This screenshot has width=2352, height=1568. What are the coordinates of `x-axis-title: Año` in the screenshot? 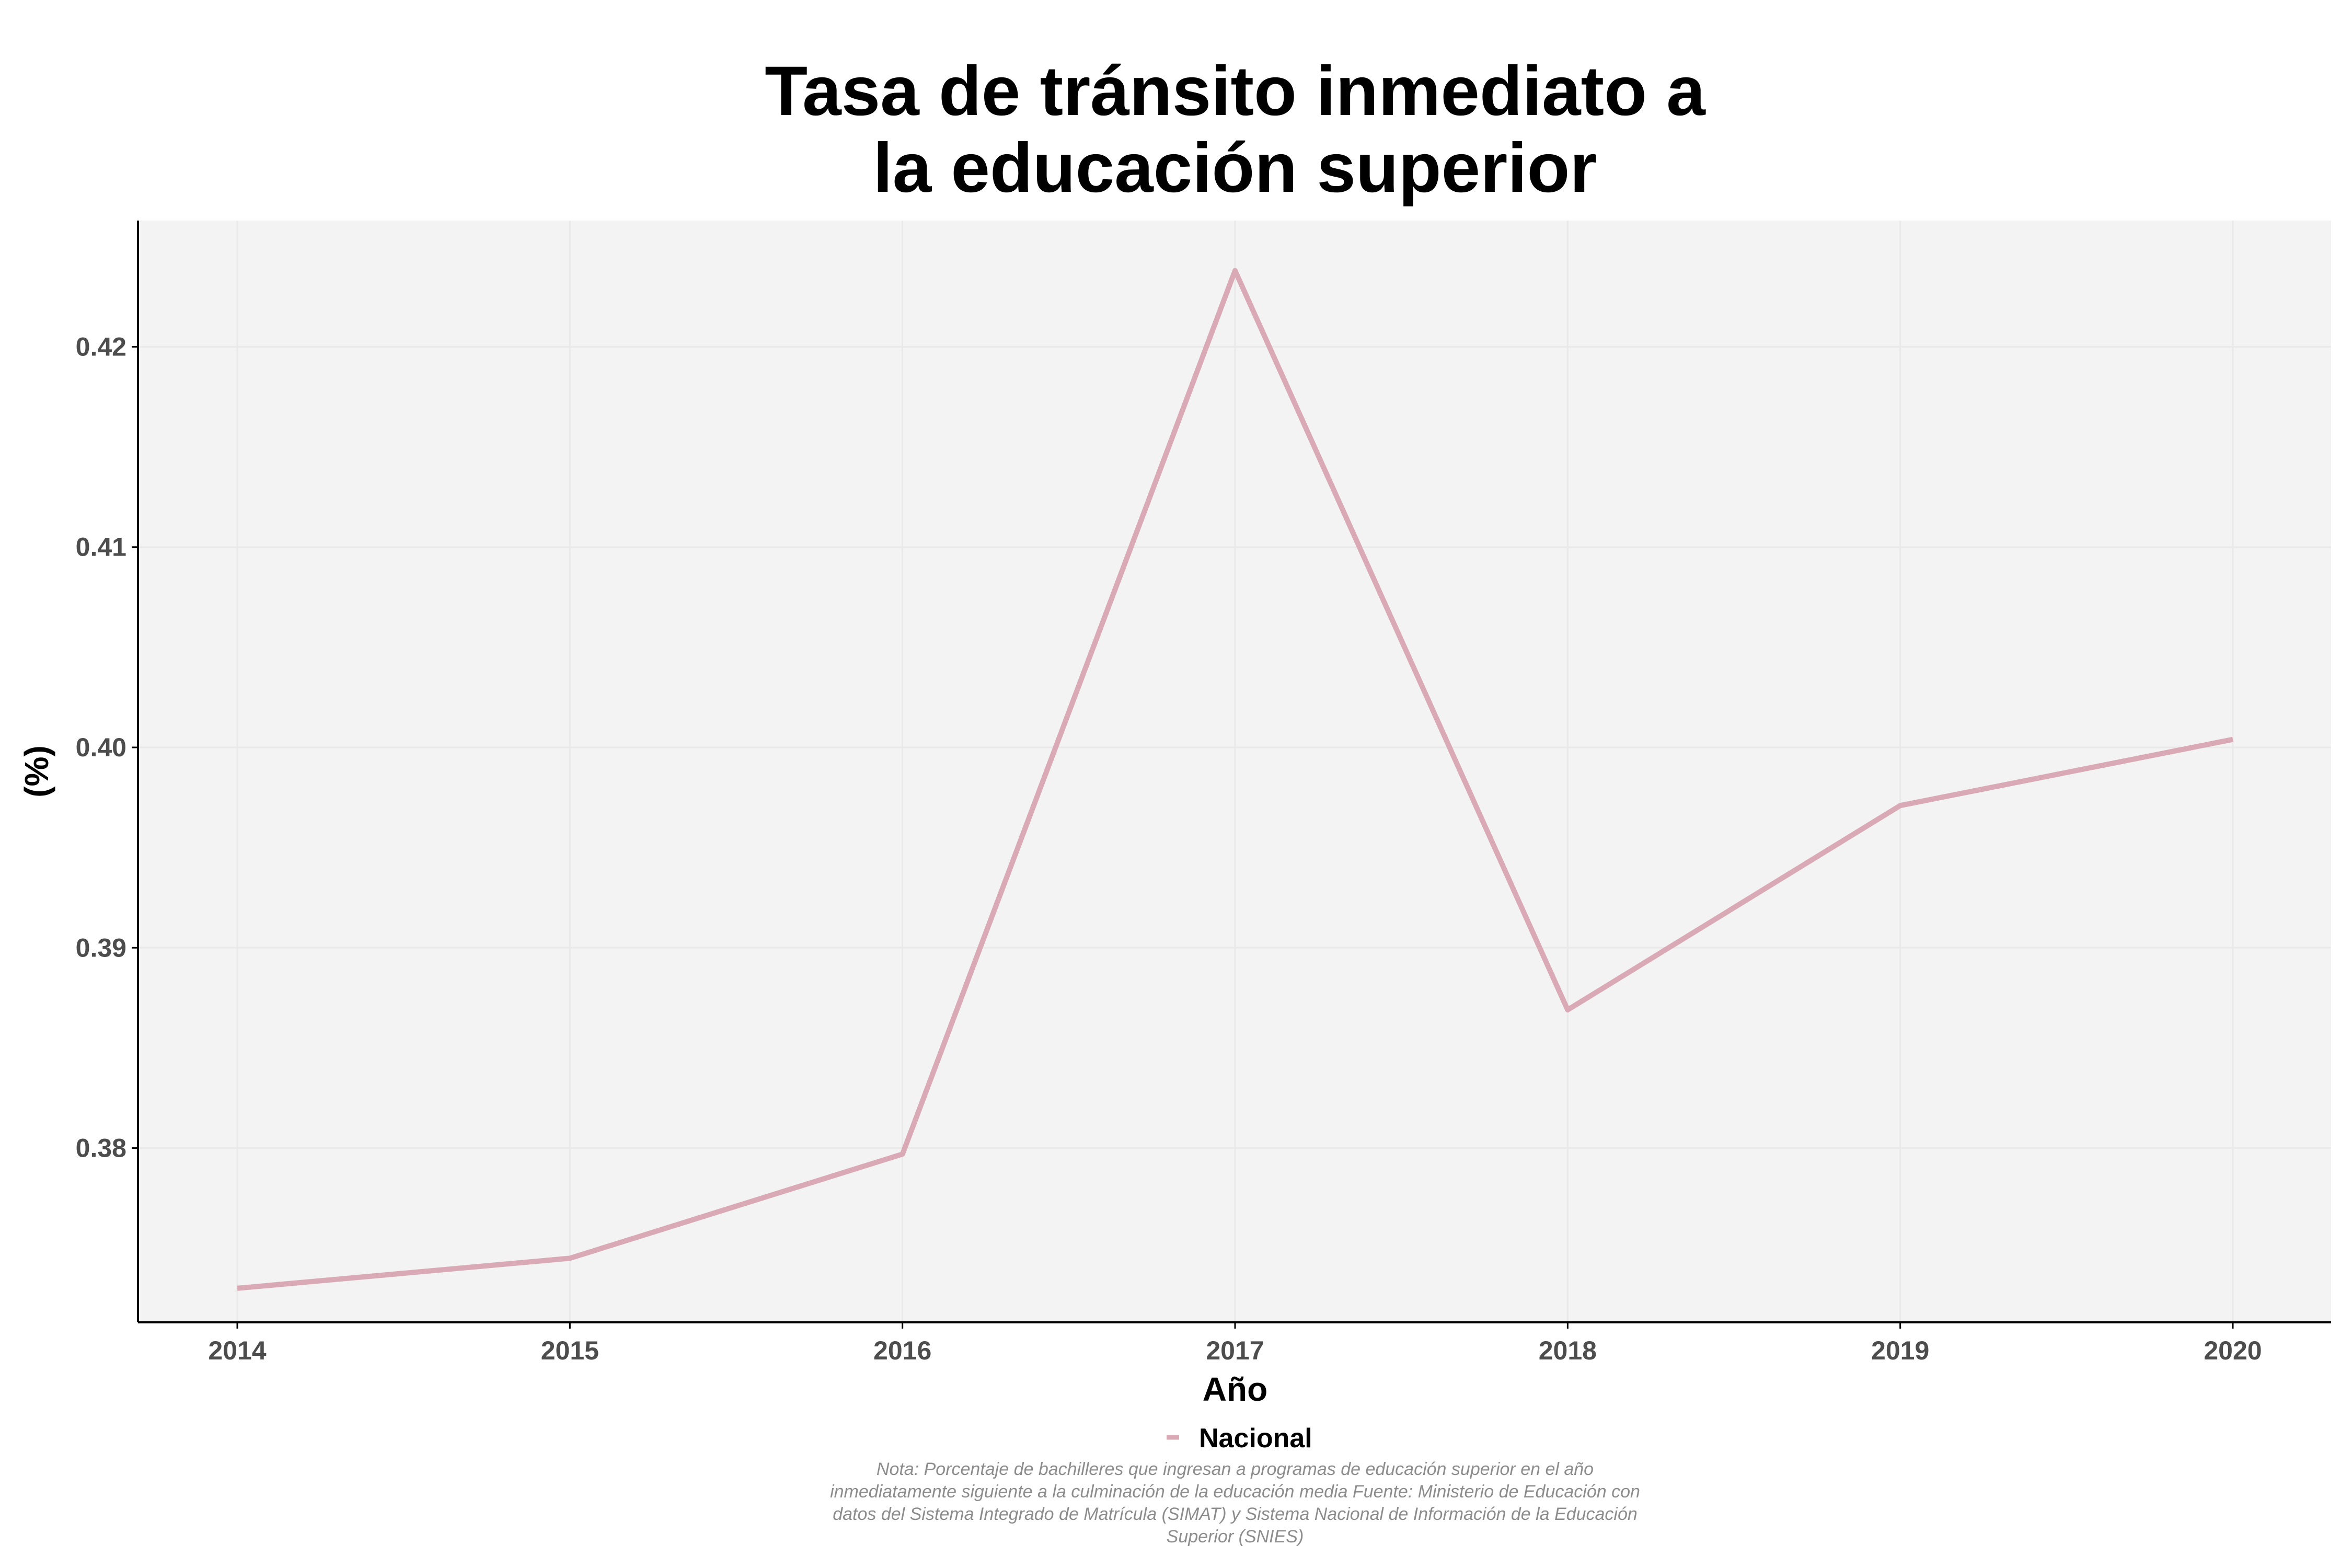 It's located at (1235, 1389).